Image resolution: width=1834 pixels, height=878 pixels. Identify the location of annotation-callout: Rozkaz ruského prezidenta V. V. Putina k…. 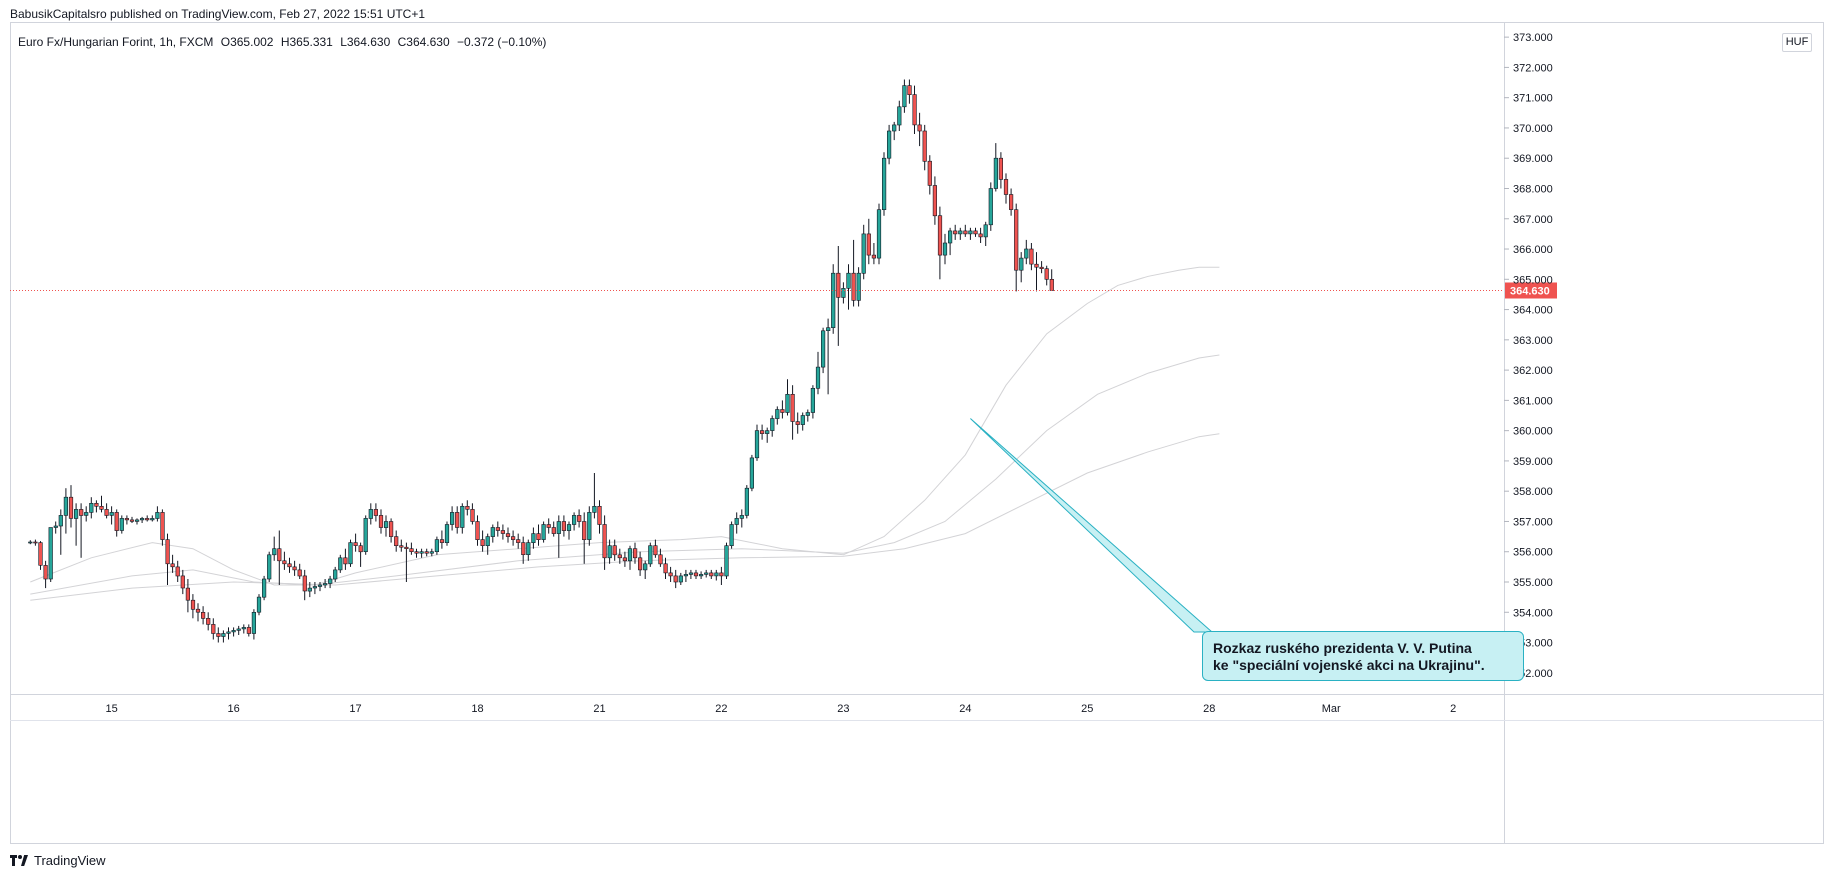
(1363, 656).